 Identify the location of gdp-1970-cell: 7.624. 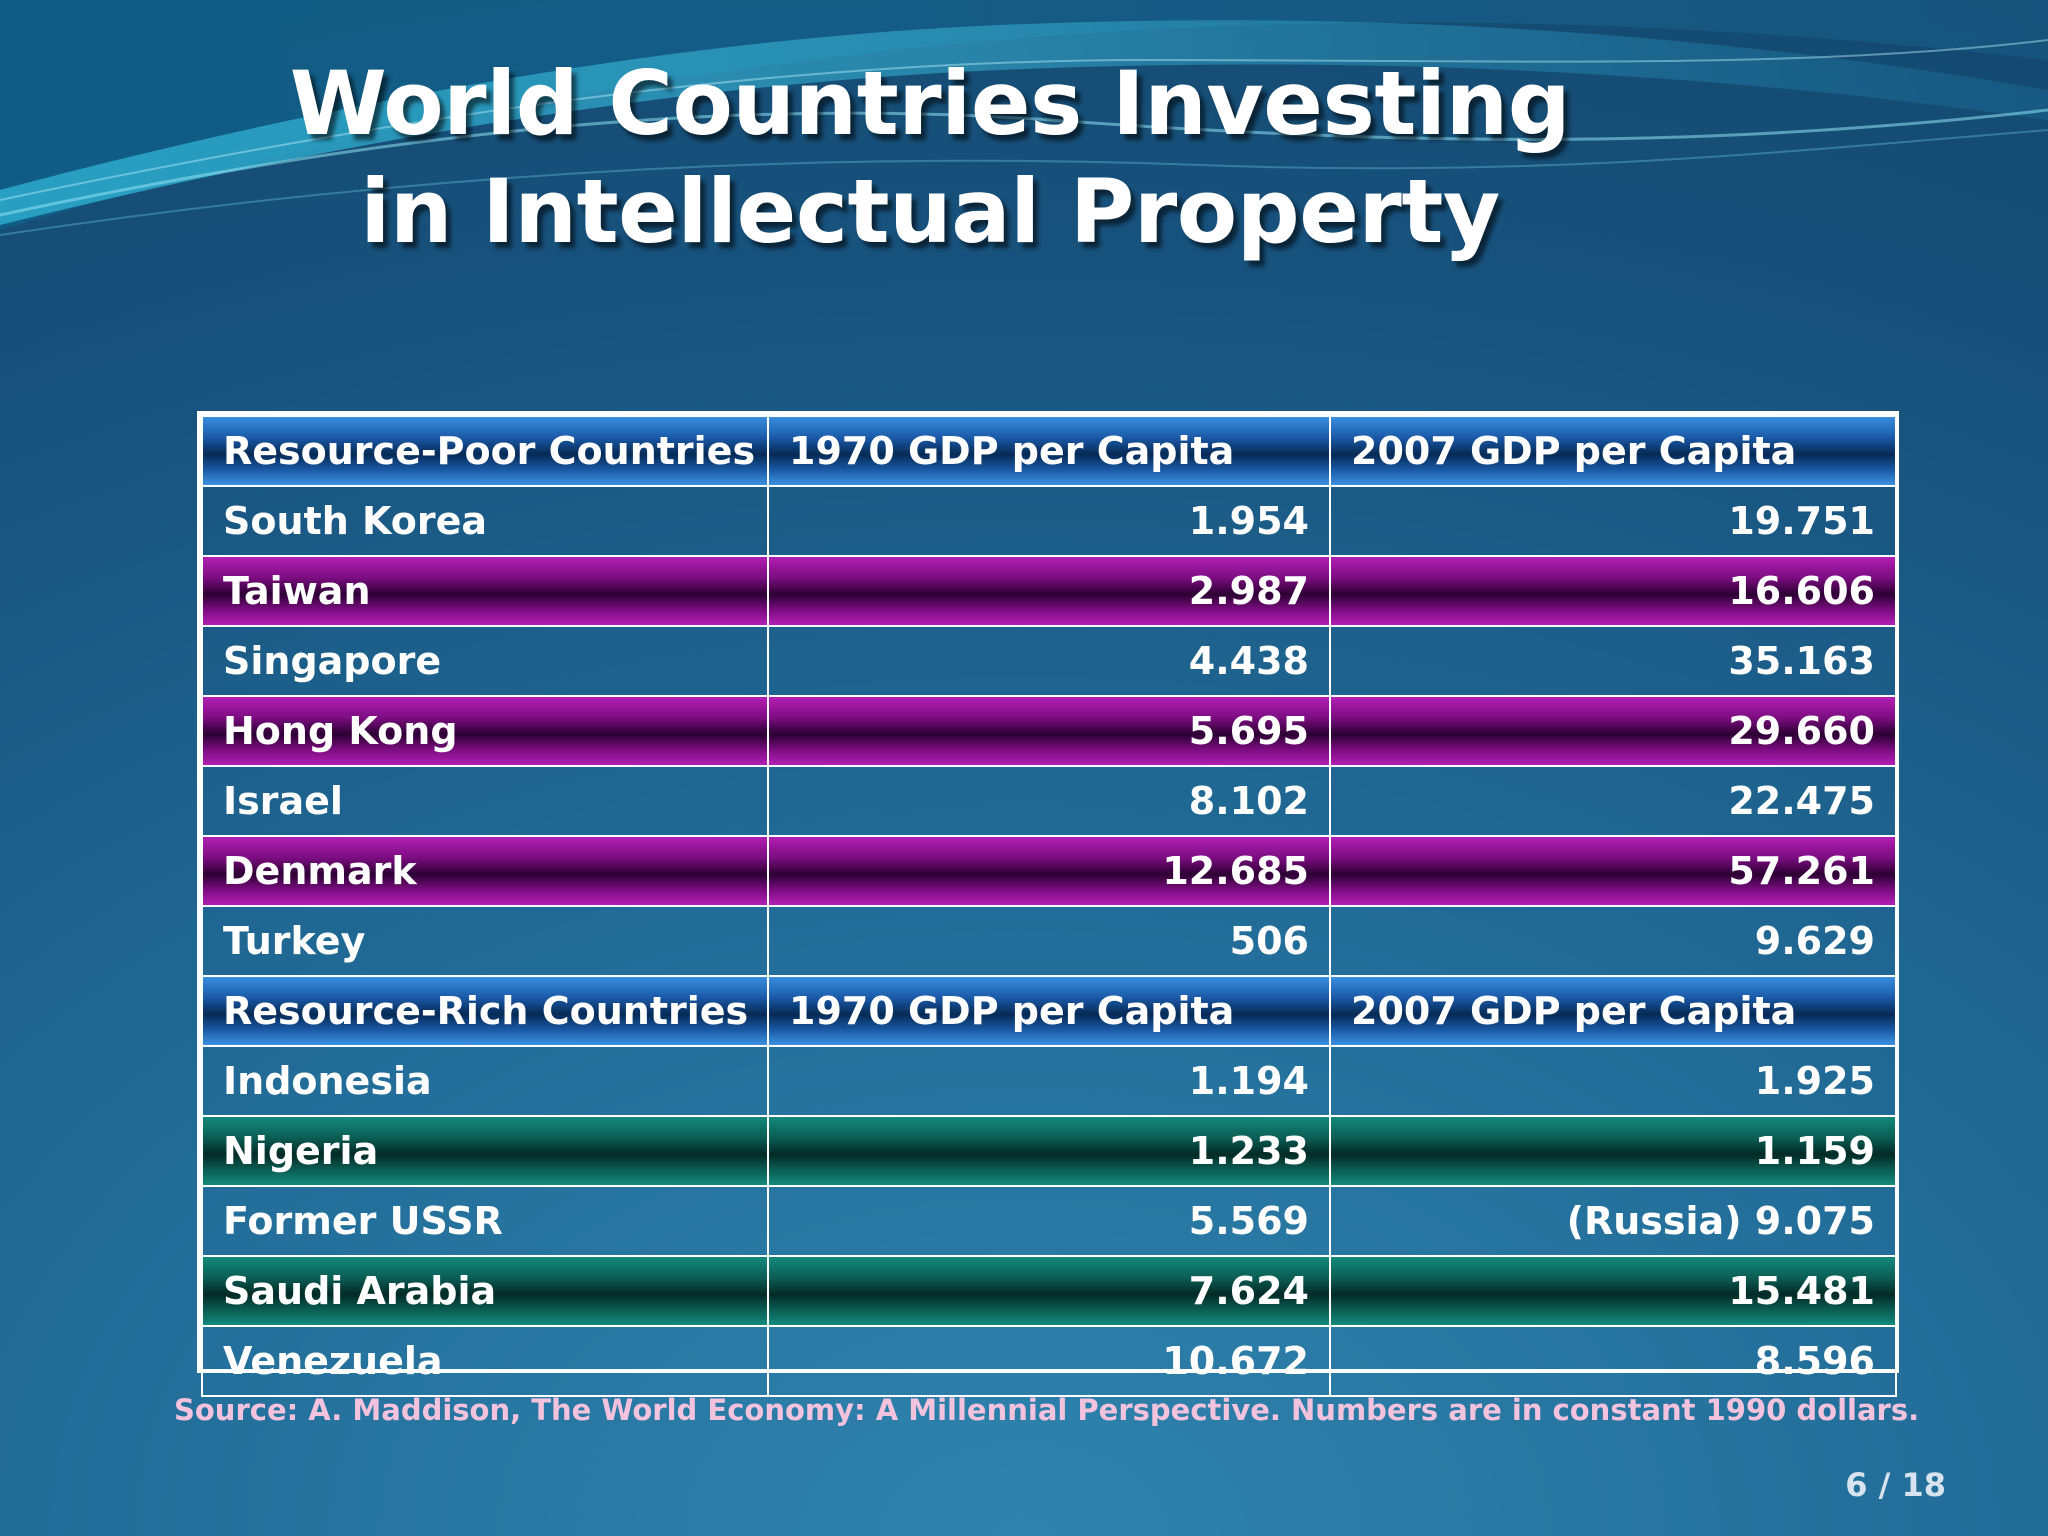
(1049, 1291).